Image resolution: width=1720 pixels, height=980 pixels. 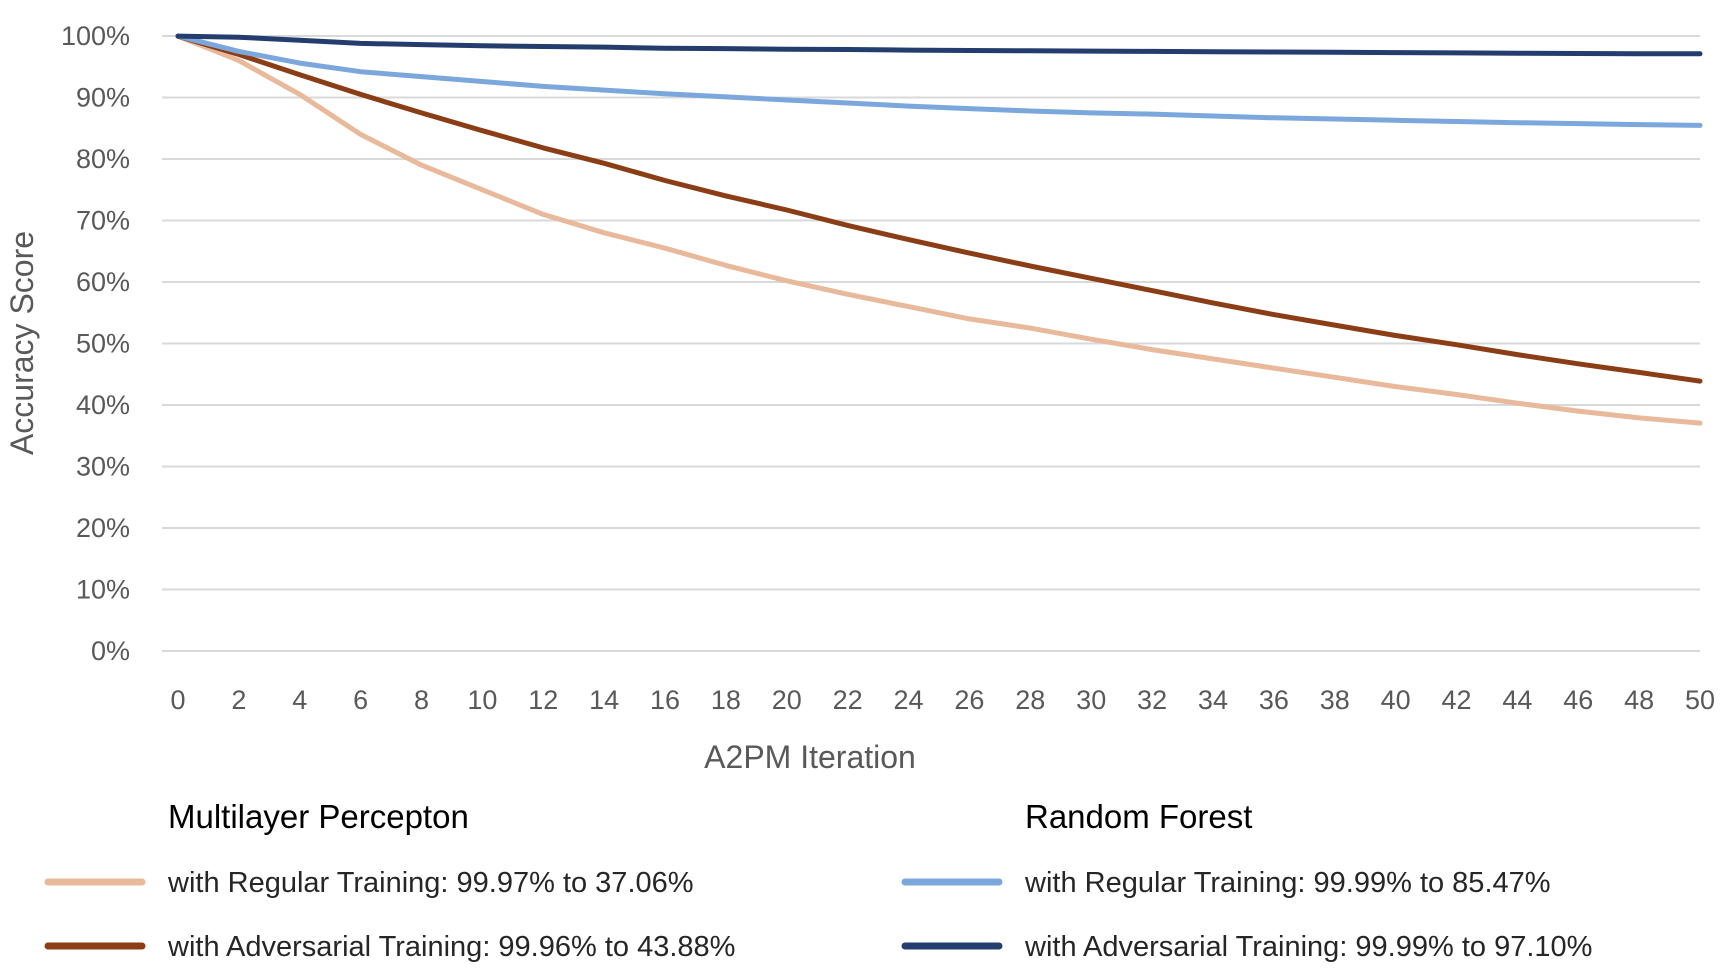 What do you see at coordinates (969, 700) in the screenshot?
I see `x-tick-label: 26` at bounding box center [969, 700].